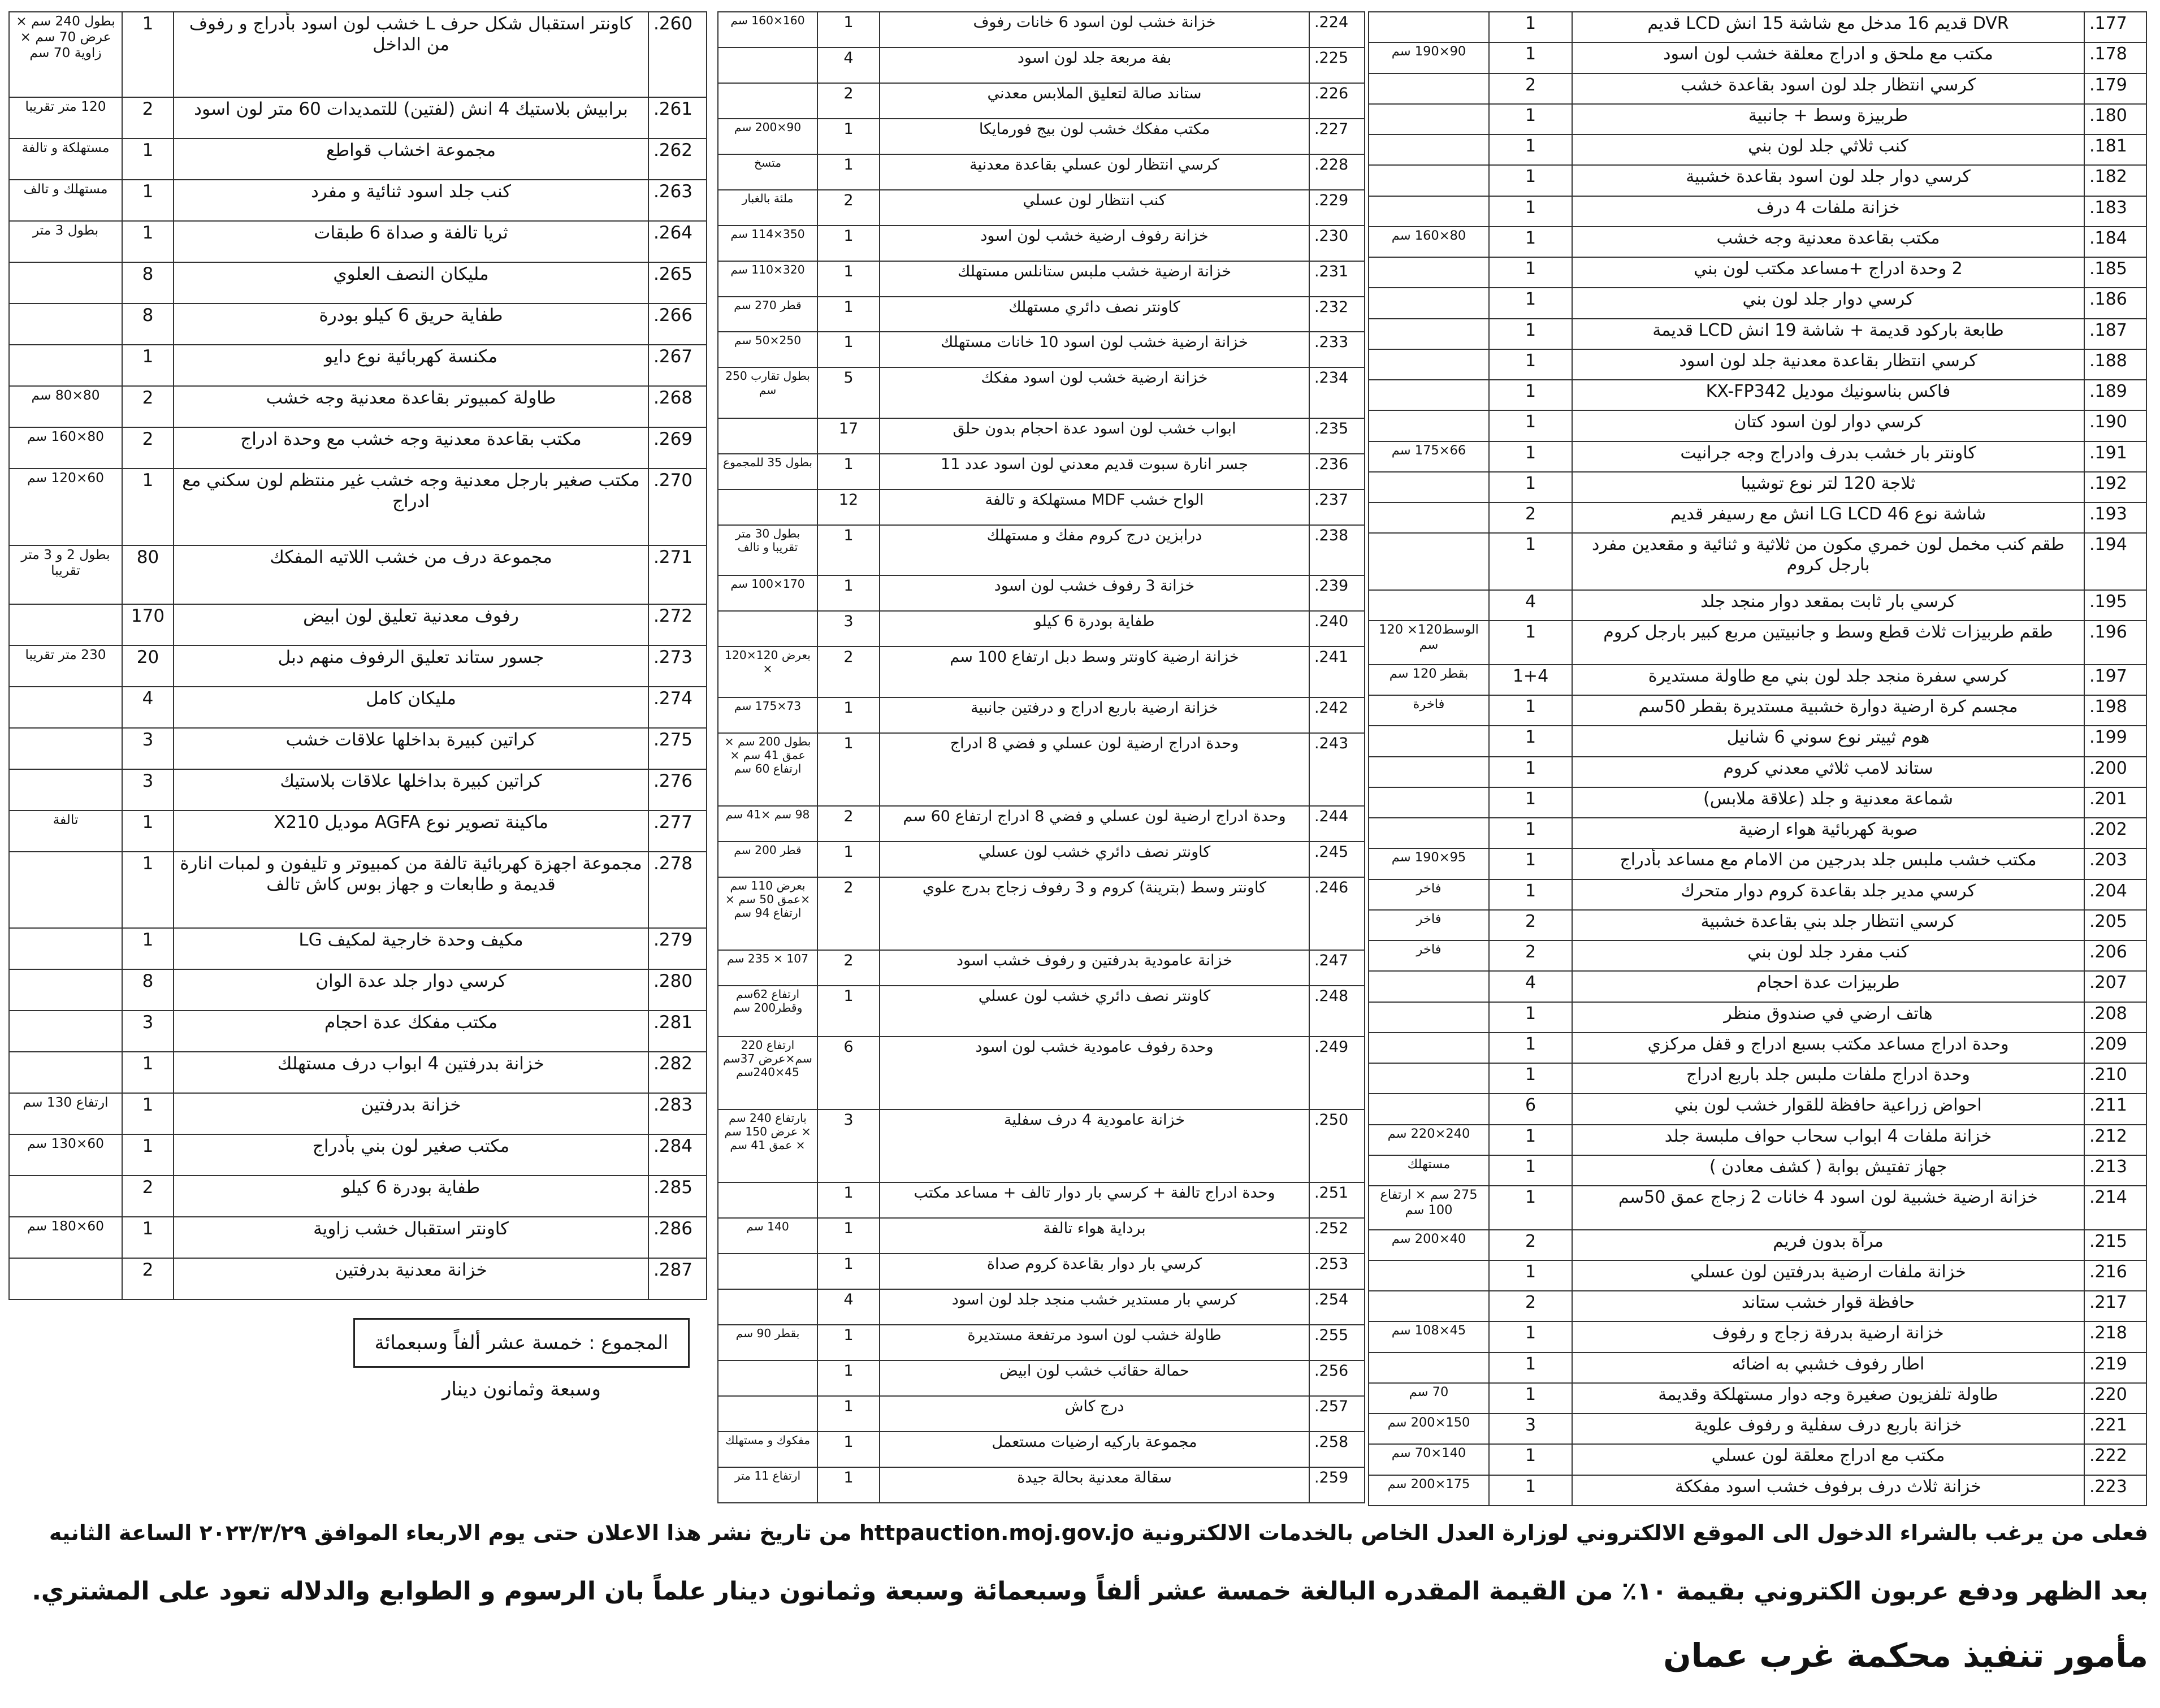 This screenshot has height=1708, width=2160. Describe the element at coordinates (1337, 629) in the screenshot. I see `item-num: 240.` at that location.